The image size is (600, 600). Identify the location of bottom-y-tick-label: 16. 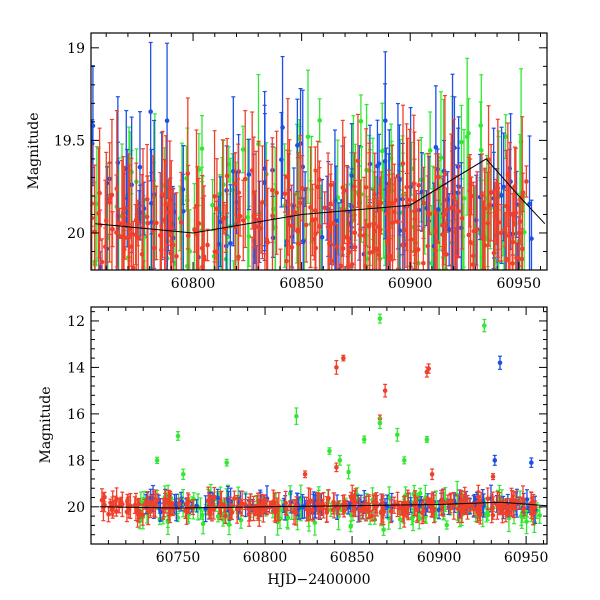
(76, 415).